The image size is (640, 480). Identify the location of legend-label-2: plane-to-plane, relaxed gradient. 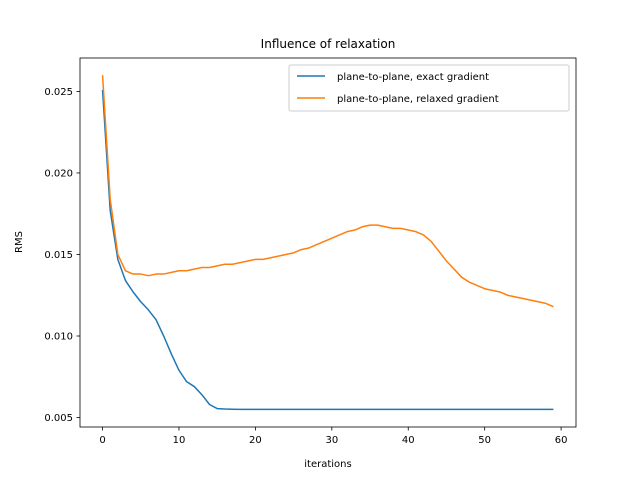
(418, 99).